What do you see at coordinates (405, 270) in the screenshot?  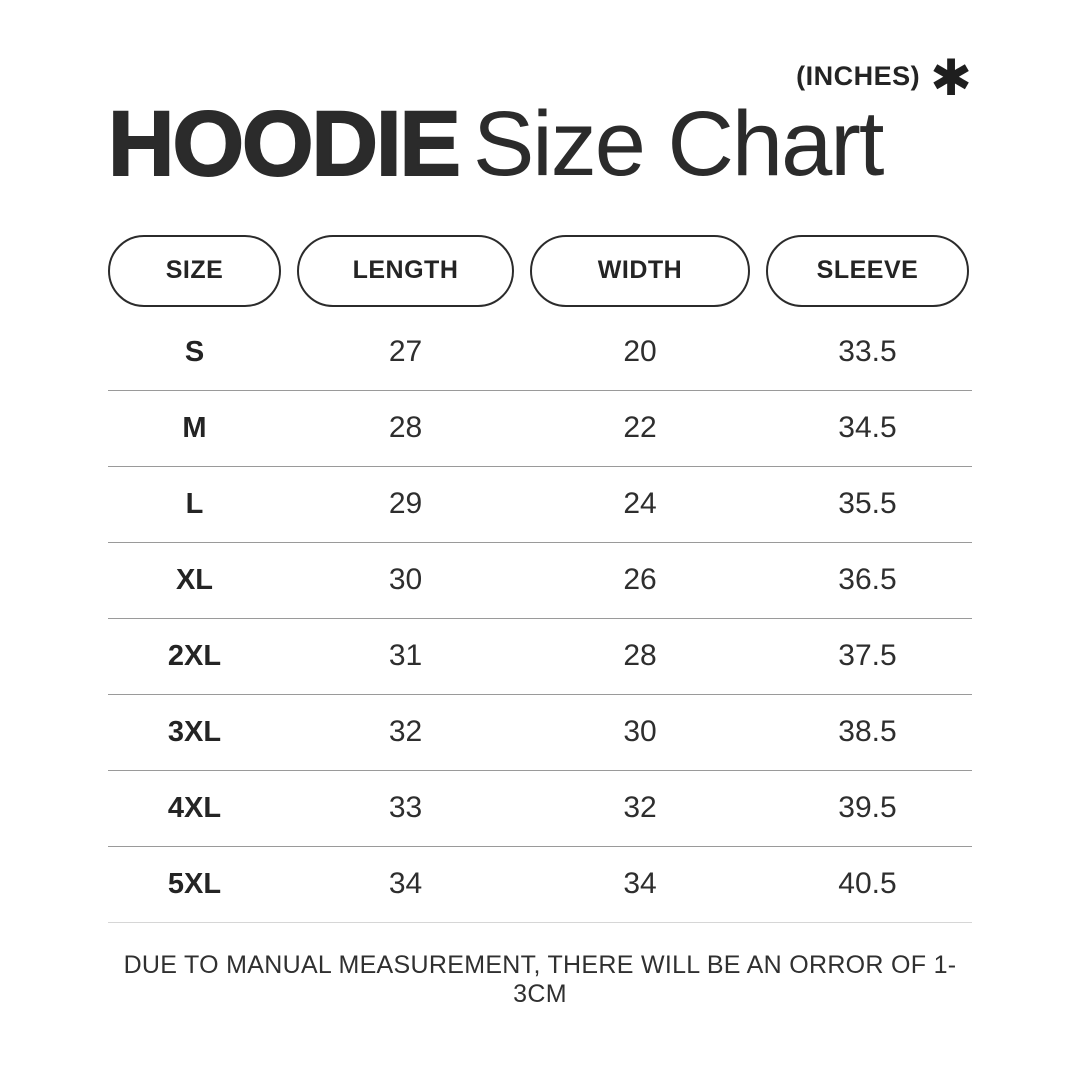 I see `column-header-length: LENGTH` at bounding box center [405, 270].